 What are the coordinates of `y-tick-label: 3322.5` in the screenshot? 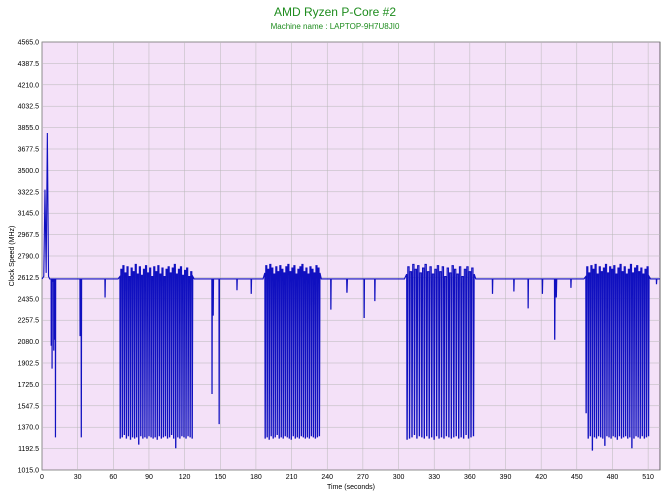 It's located at (29, 192).